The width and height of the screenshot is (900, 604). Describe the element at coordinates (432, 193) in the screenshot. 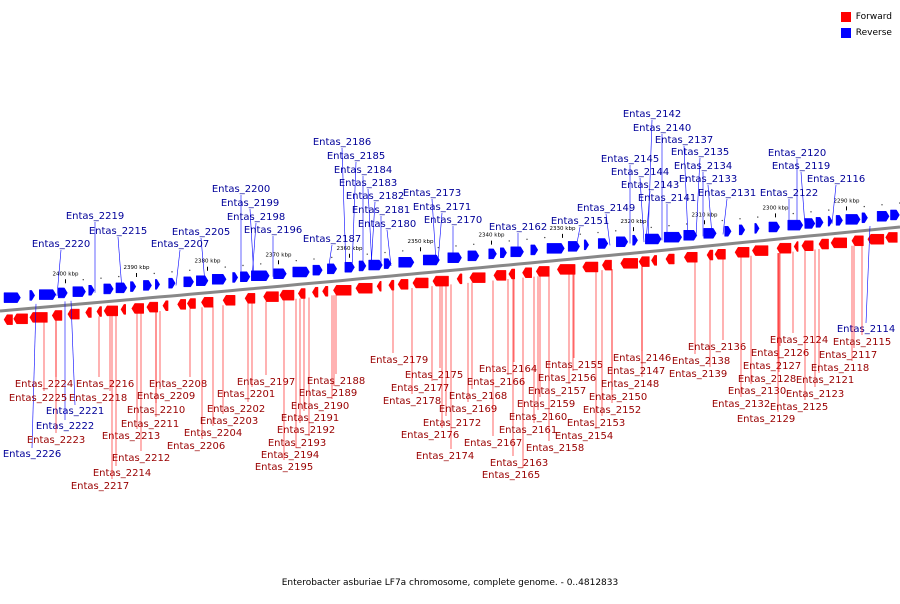

I see `reverse-gene-label: Entas_2173` at that location.